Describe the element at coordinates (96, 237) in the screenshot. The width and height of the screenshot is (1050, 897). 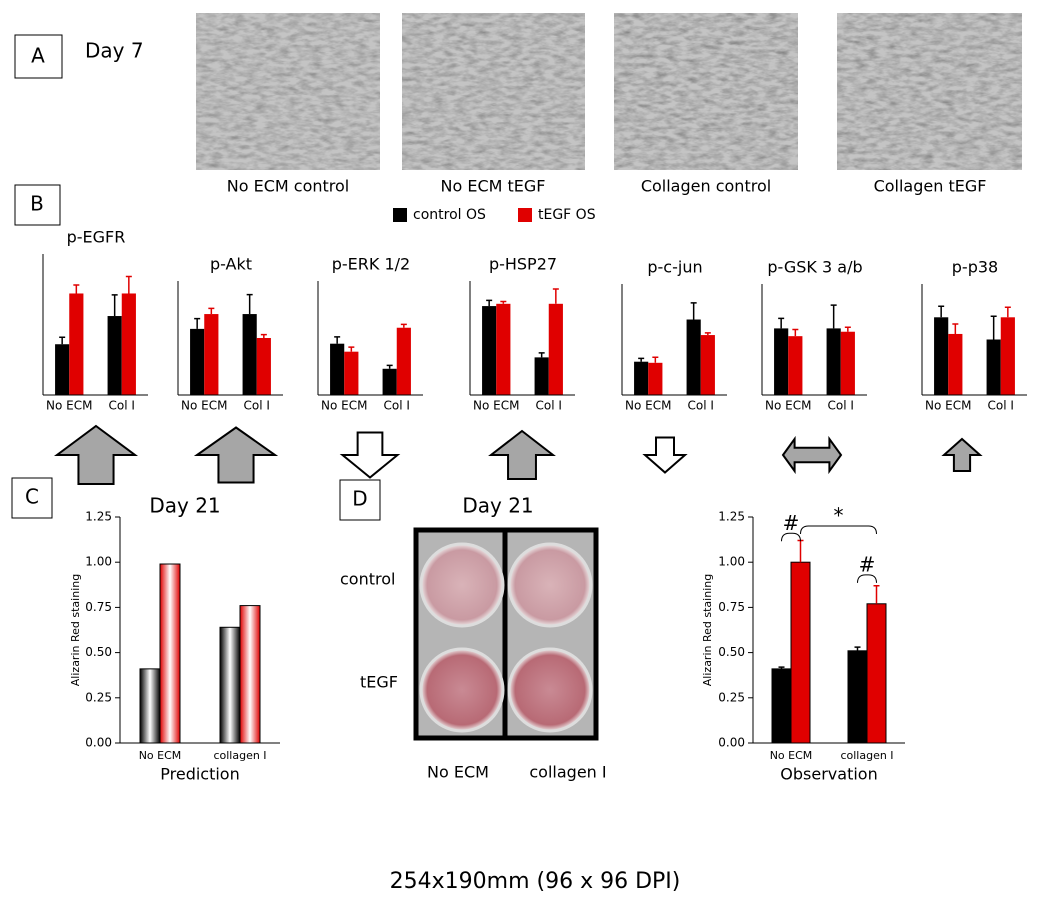
I see `chart-title: p-EGFR` at that location.